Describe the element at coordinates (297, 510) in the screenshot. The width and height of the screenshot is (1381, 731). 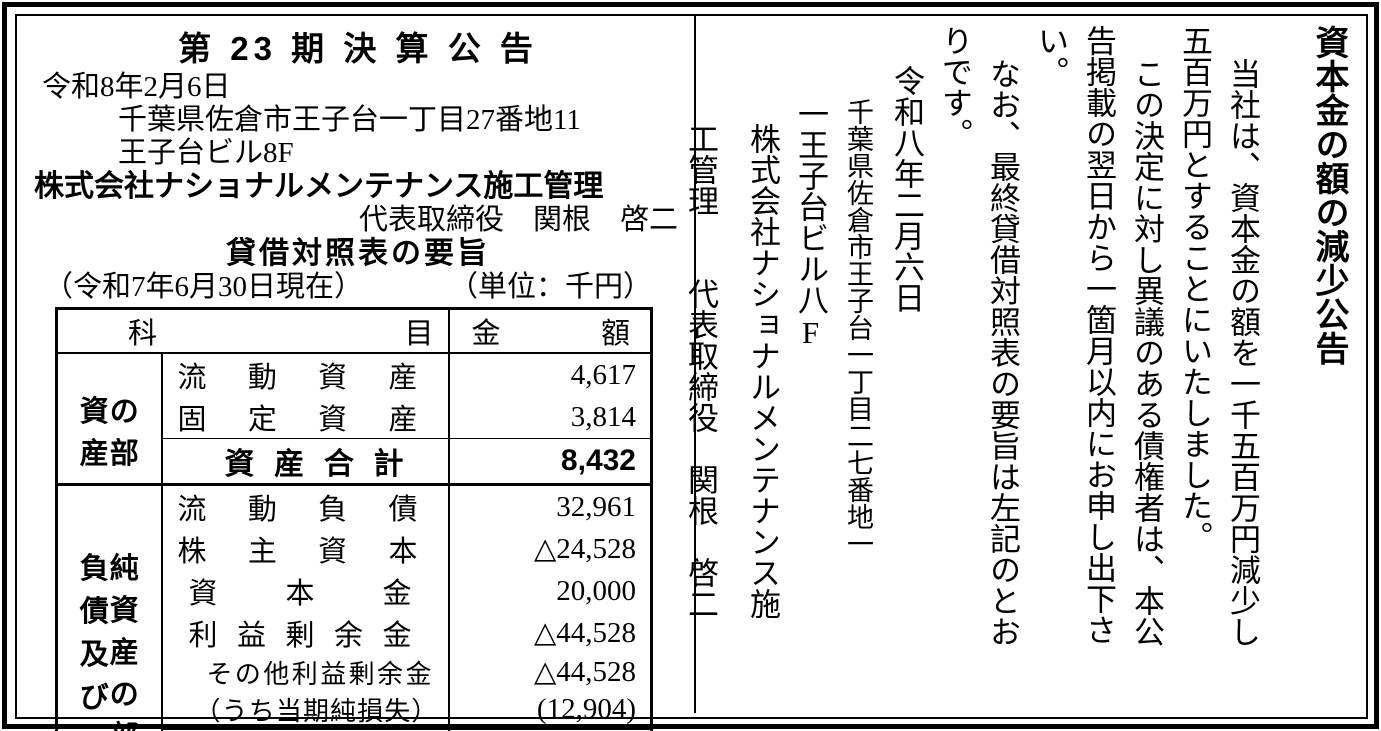
I see `row-item: 流動負債` at that location.